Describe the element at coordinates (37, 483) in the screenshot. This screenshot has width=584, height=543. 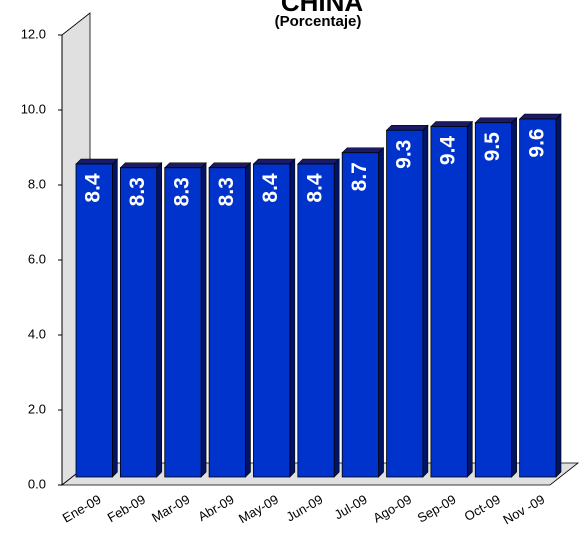
I see `y-tick-label: 0.0` at that location.